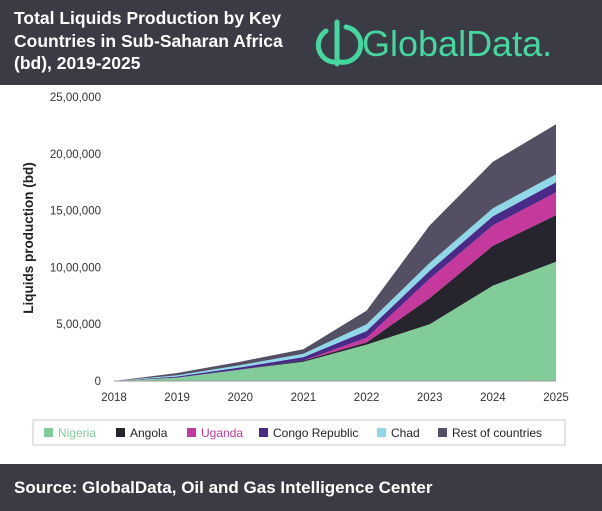 This screenshot has width=602, height=511. What do you see at coordinates (367, 398) in the screenshot?
I see `x-tick-label: 2022` at bounding box center [367, 398].